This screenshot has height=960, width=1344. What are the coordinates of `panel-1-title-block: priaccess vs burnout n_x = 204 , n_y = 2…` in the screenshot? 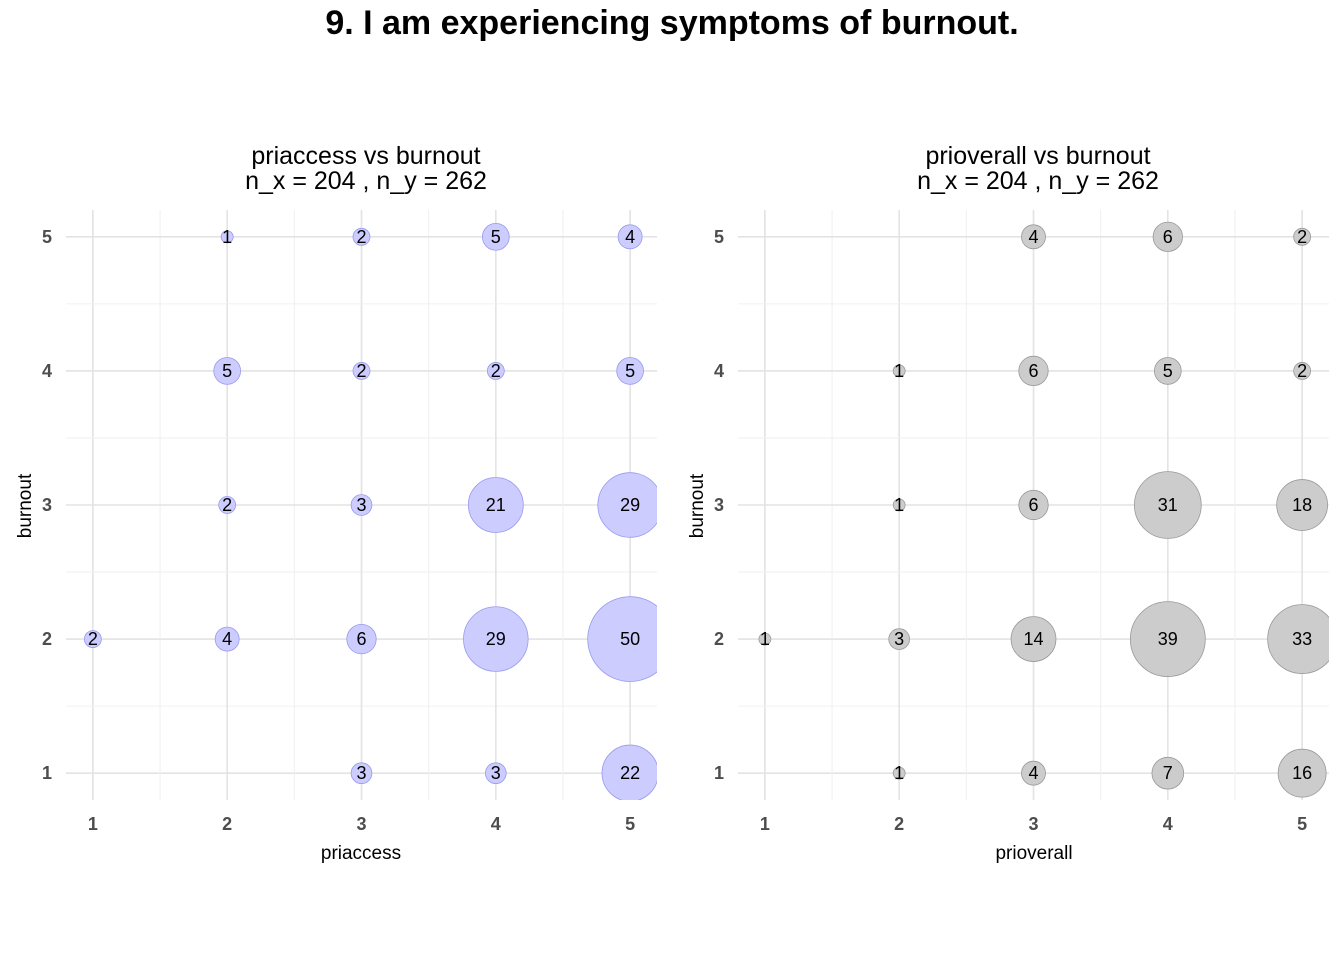 It's located at (366, 169).